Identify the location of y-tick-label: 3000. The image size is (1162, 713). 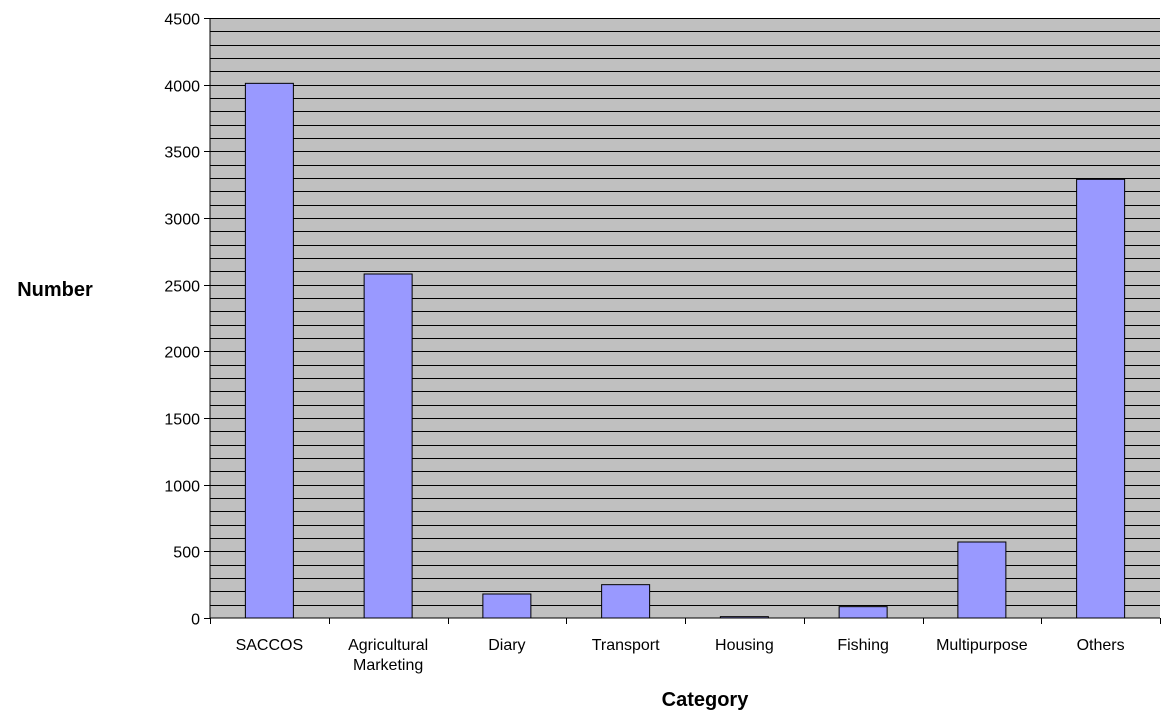
(182, 220).